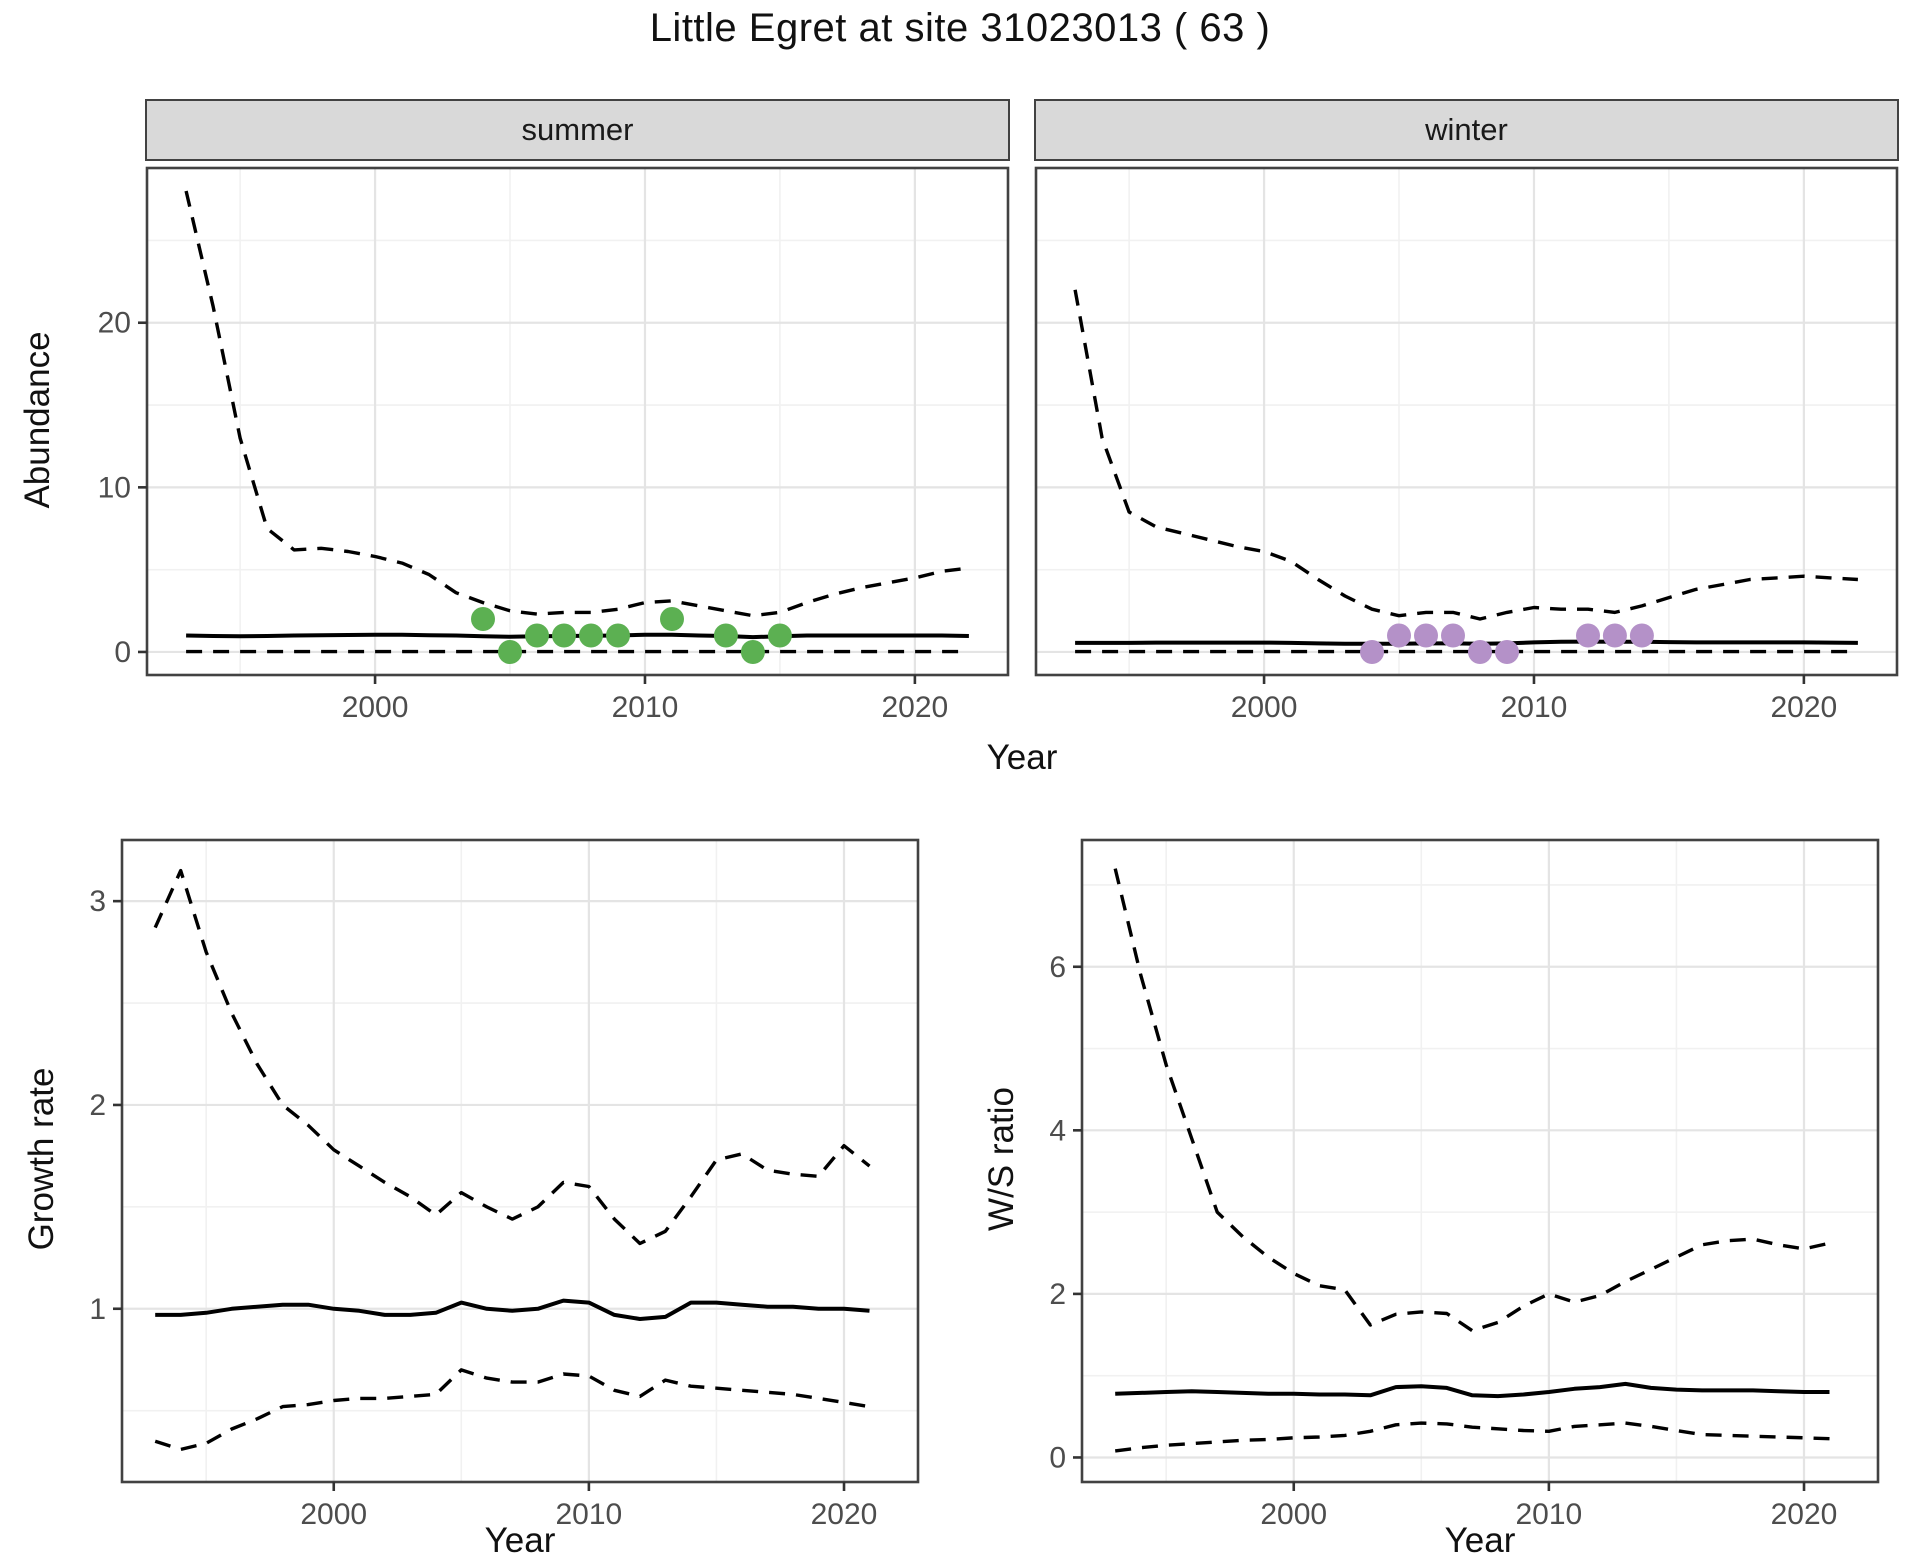 The height and width of the screenshot is (1560, 1920). I want to click on year-axis-label-bottom-left: Year, so click(520, 1540).